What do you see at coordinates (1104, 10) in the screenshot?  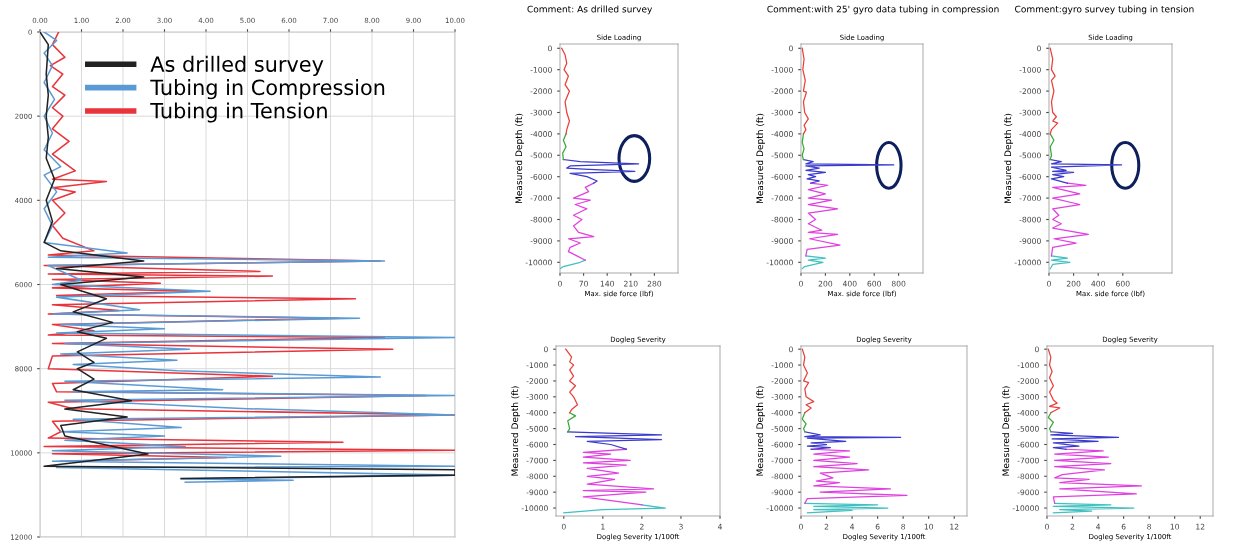 I see `chart-subtitle: Comment:gyro survey tubing in tension` at bounding box center [1104, 10].